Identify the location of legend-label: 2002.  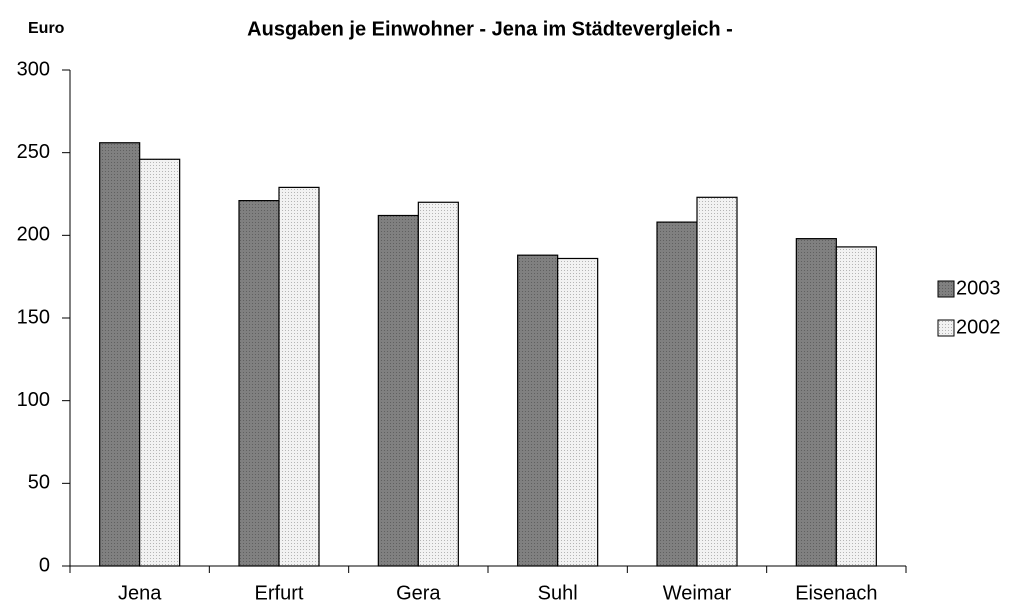
(978, 327).